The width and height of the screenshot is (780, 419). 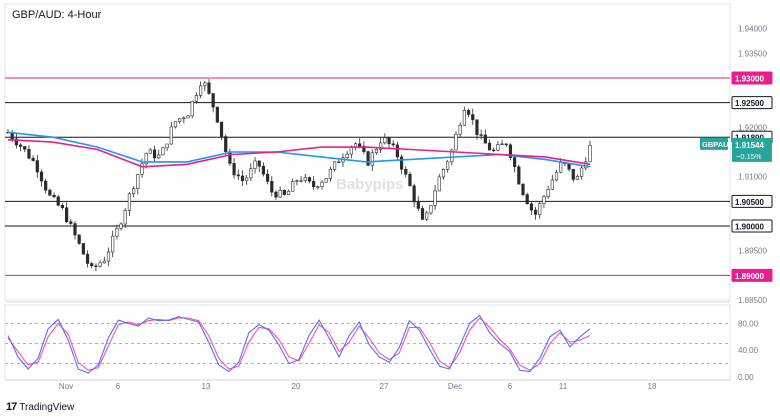 I want to click on tradingview-brand: TradingView, so click(x=47, y=407).